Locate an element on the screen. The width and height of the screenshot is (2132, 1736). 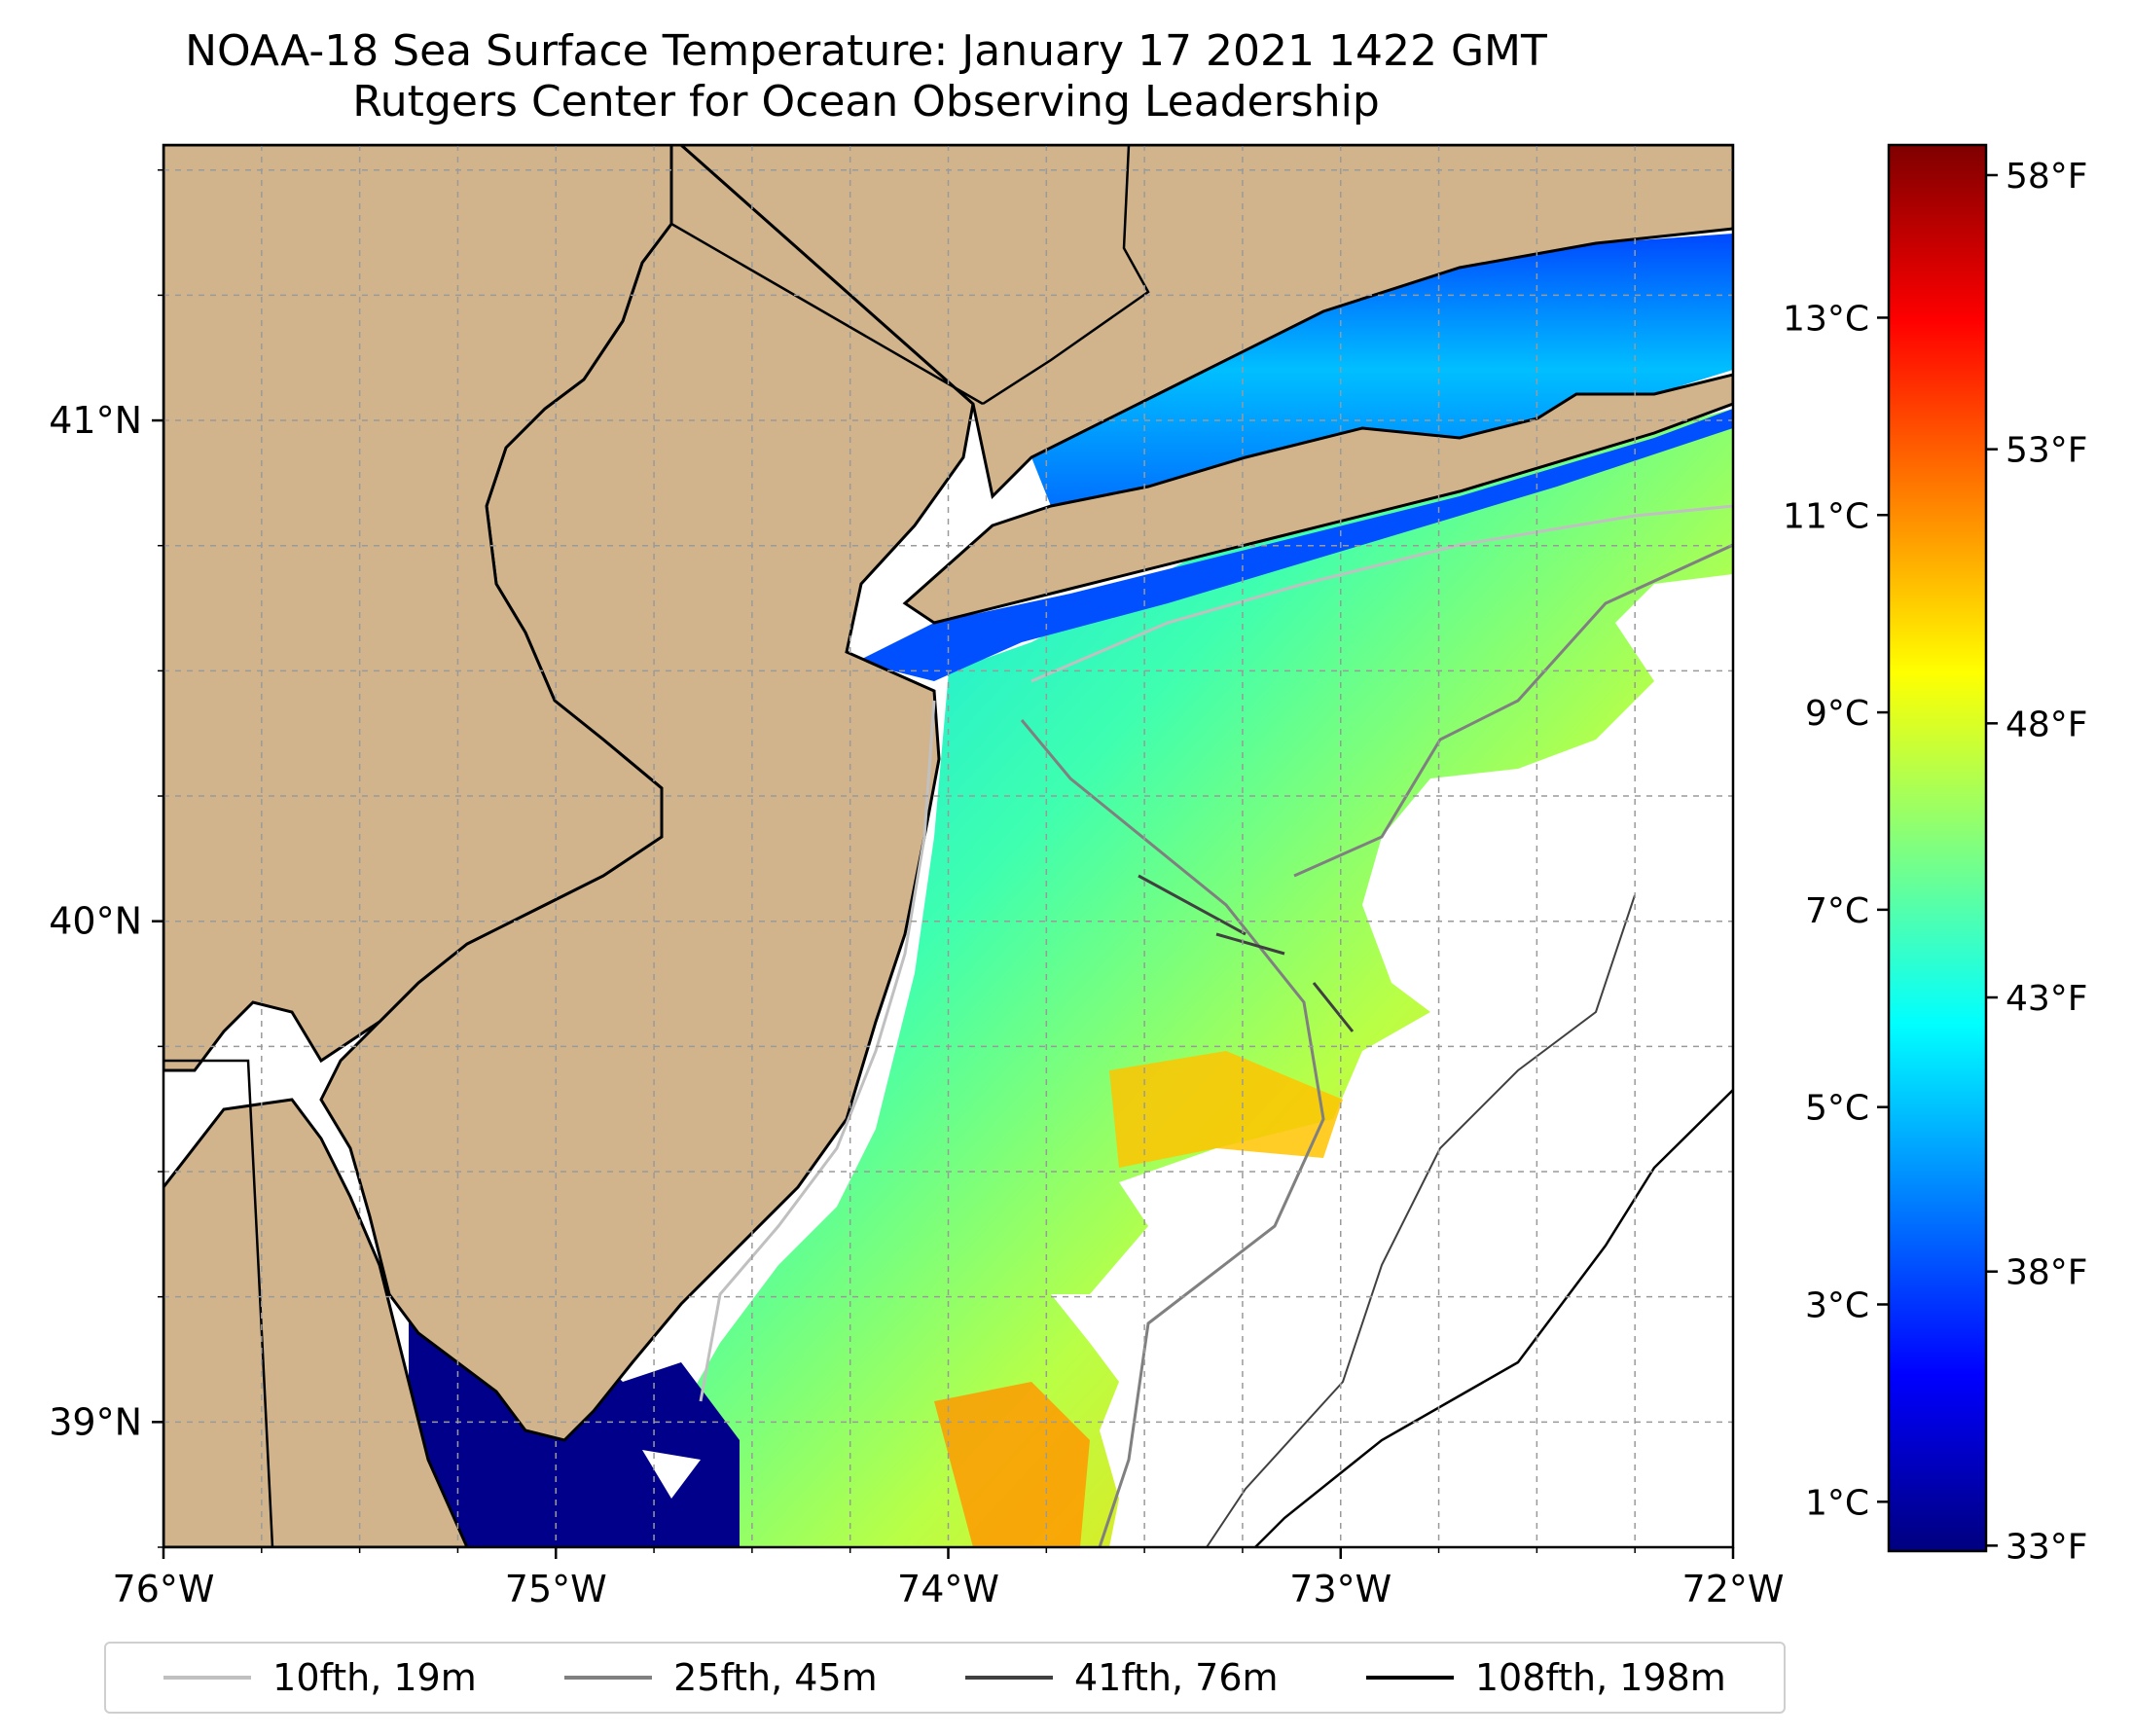
colorbar-c-label: 13°C is located at coordinates (1826, 319).